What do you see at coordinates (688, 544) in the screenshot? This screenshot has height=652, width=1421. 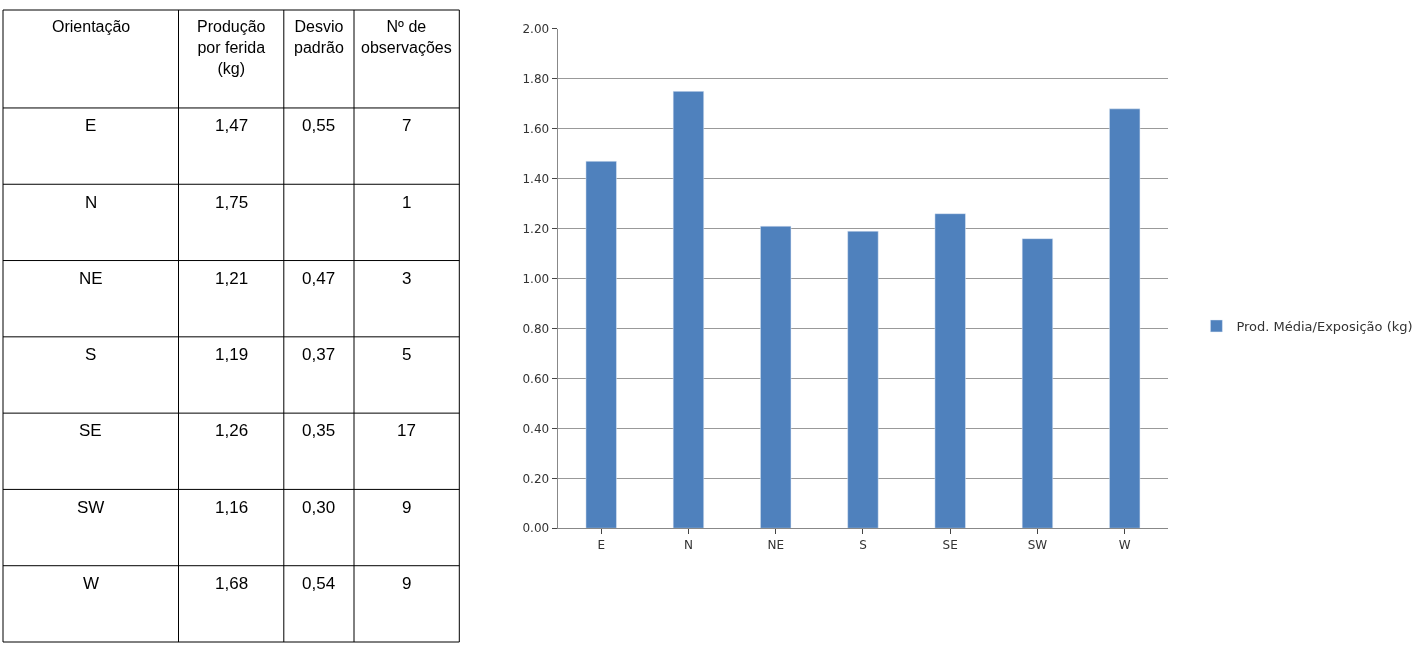 I see `x-tick-label: N` at bounding box center [688, 544].